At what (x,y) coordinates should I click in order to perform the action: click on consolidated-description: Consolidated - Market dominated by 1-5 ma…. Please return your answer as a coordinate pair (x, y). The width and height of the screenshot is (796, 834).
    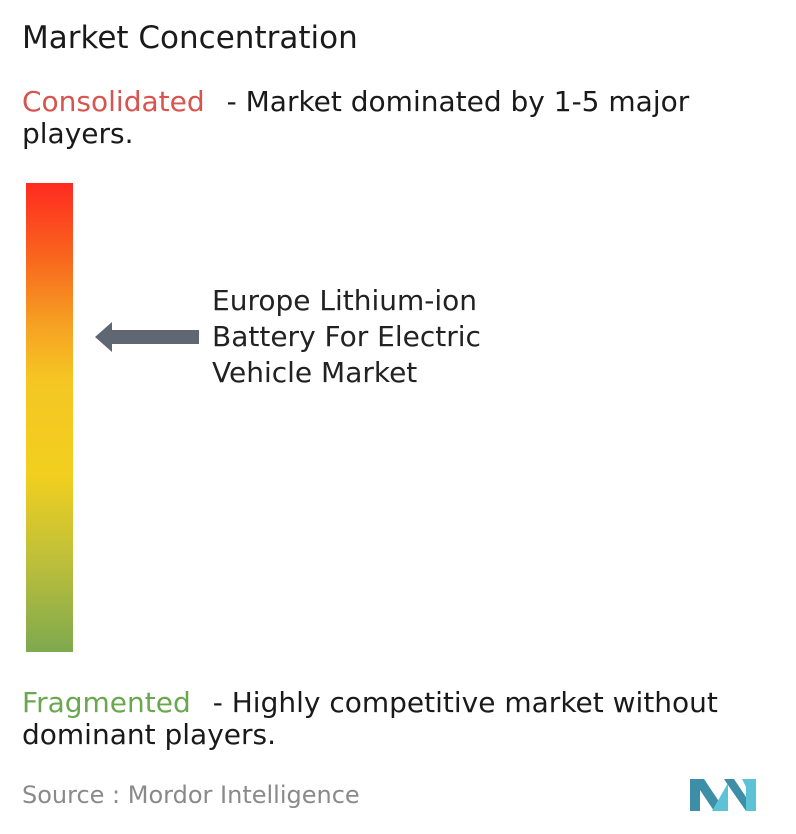
    Looking at the image, I should click on (407, 118).